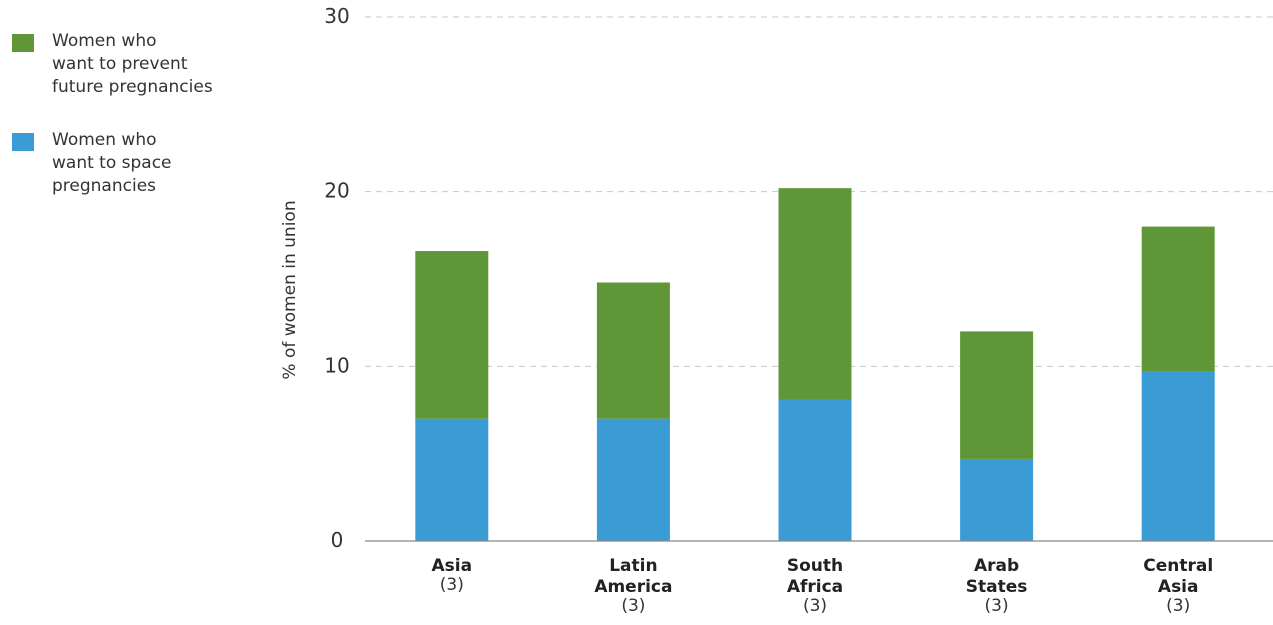 The width and height of the screenshot is (1273, 625). I want to click on legend-label-line: future pregnancies, so click(132, 87).